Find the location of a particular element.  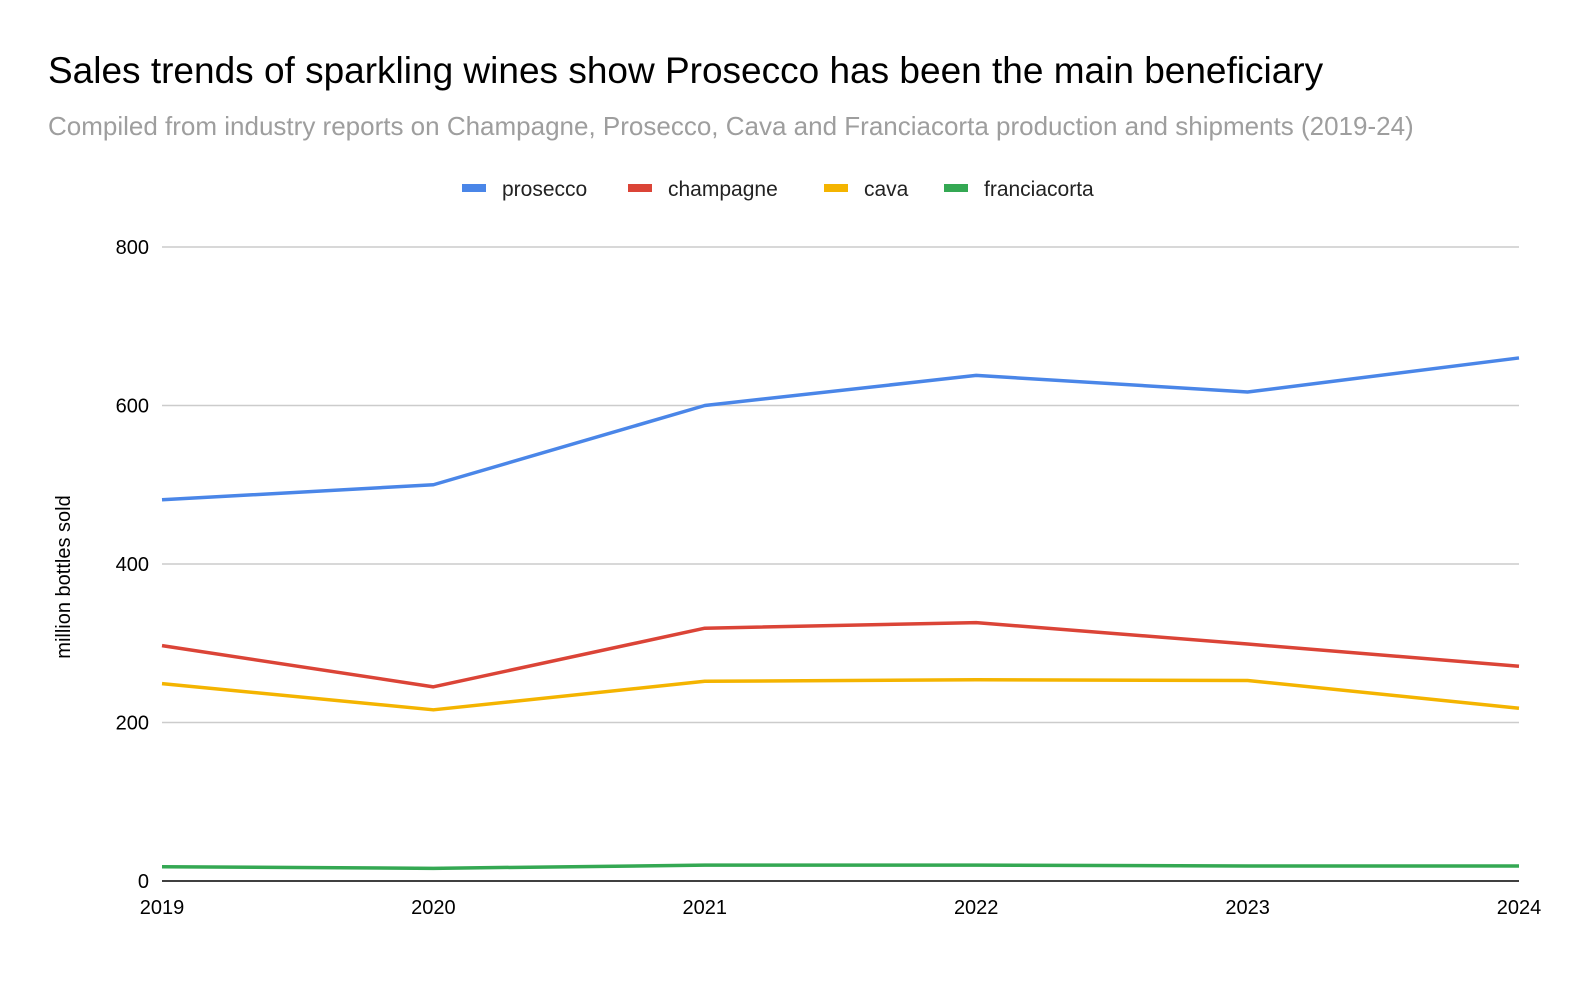

x-tick-label: 2022 is located at coordinates (976, 908).